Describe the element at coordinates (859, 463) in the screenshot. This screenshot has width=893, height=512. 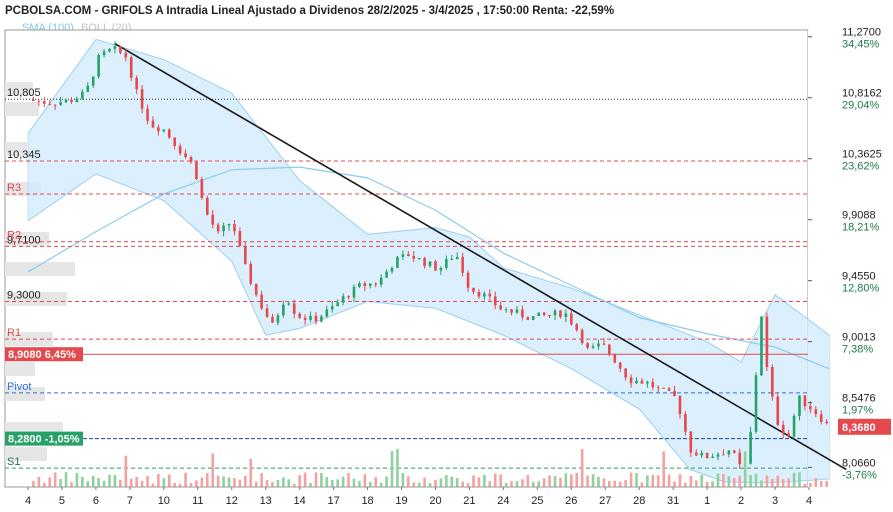
I see `y-tick-label: 8,0660` at that location.